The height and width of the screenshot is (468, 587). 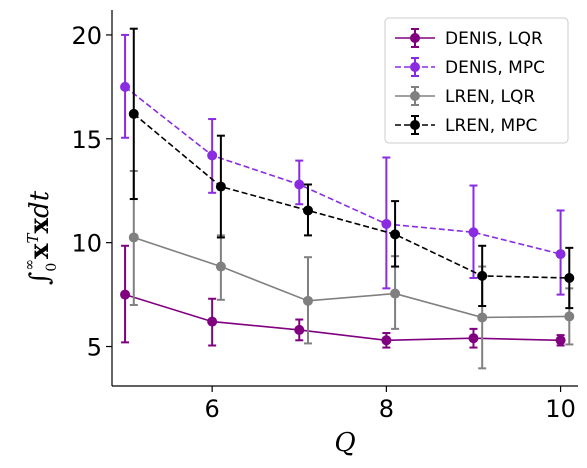 I want to click on legend-label: LREN, MPC, so click(x=491, y=126).